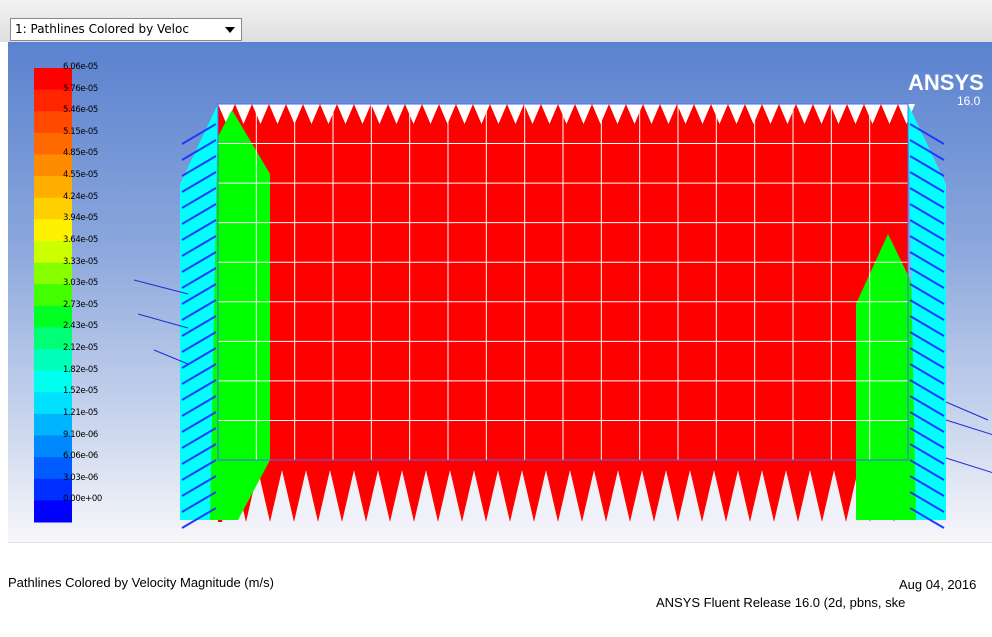  I want to click on colorbar-tick-label: 3.03e-05, so click(80, 283).